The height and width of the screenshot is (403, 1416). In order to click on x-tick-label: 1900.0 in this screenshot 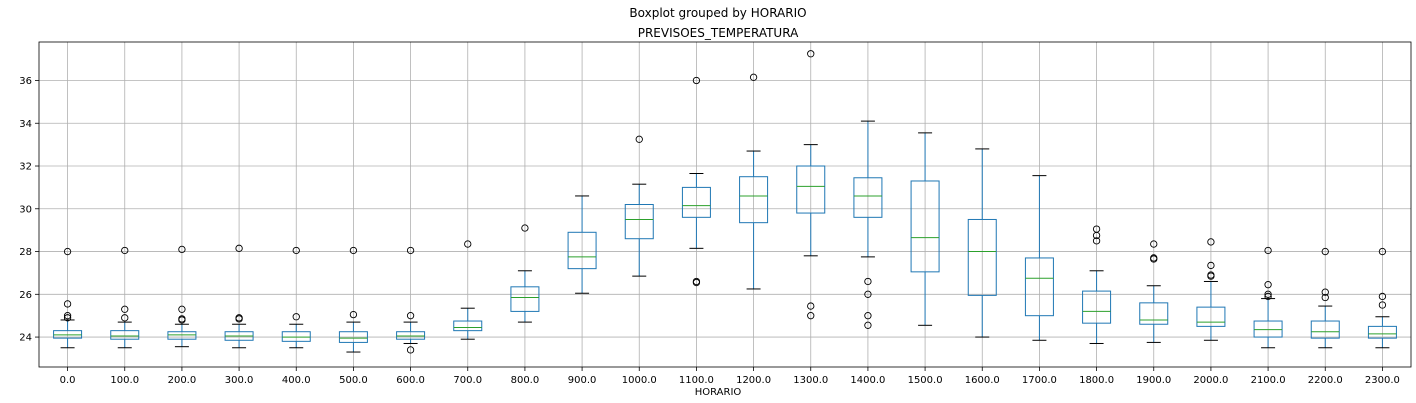, I will do `click(1153, 380)`.